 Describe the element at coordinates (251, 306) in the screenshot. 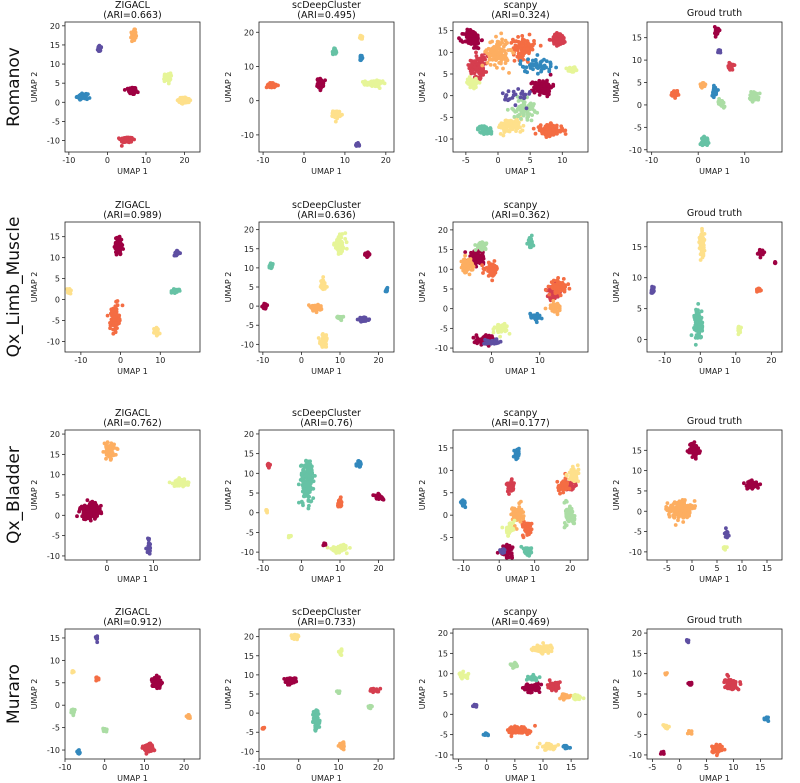

I see `y-tick-label: 0` at that location.